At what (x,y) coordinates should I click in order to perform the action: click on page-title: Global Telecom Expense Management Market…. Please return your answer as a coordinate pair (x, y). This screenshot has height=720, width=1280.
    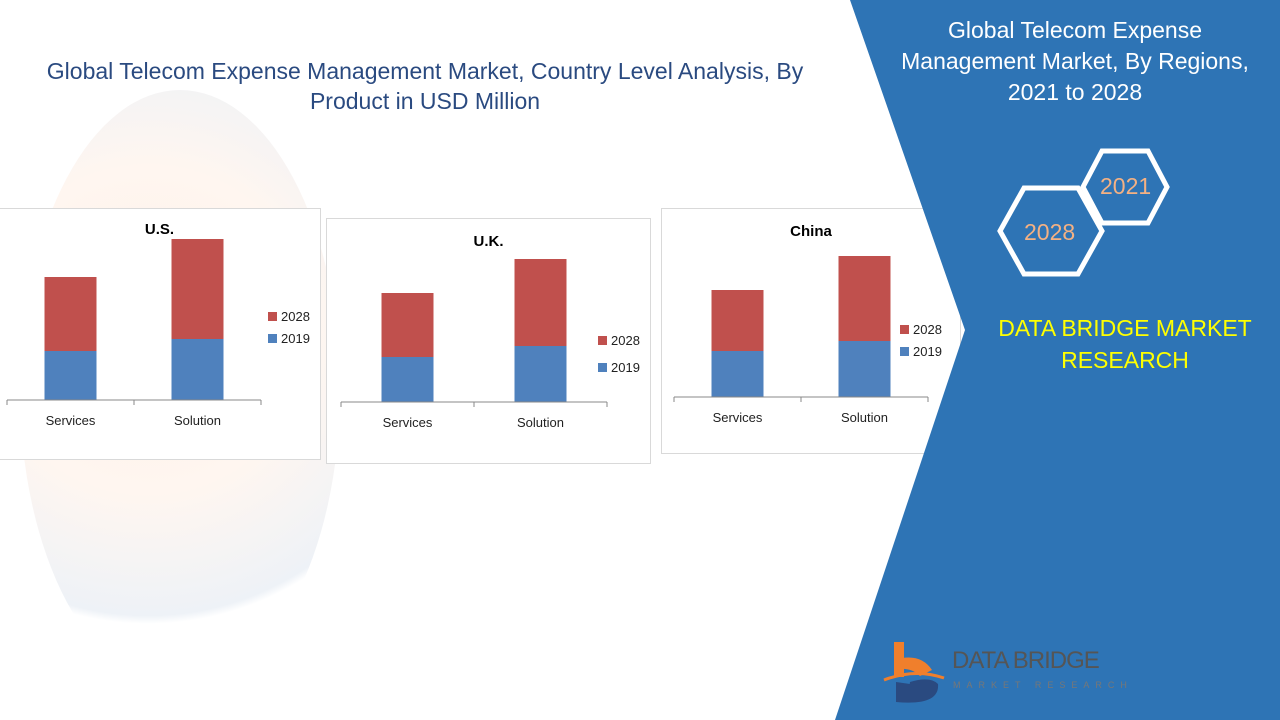
    Looking at the image, I should click on (425, 86).